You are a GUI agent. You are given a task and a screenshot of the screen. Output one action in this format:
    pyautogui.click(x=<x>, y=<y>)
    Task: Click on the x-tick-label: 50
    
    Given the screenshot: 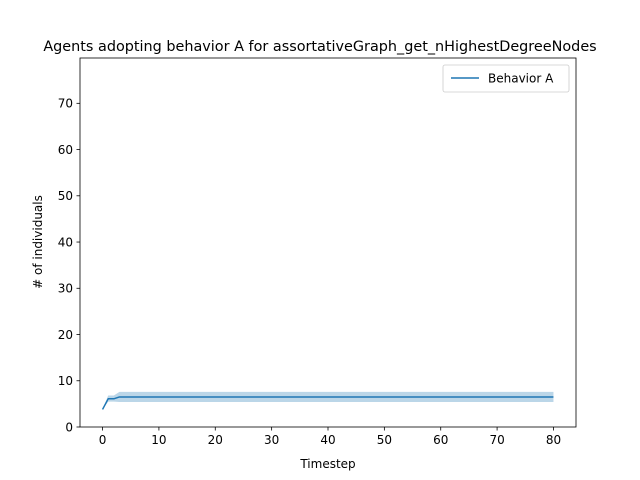 What is the action you would take?
    pyautogui.click(x=384, y=440)
    